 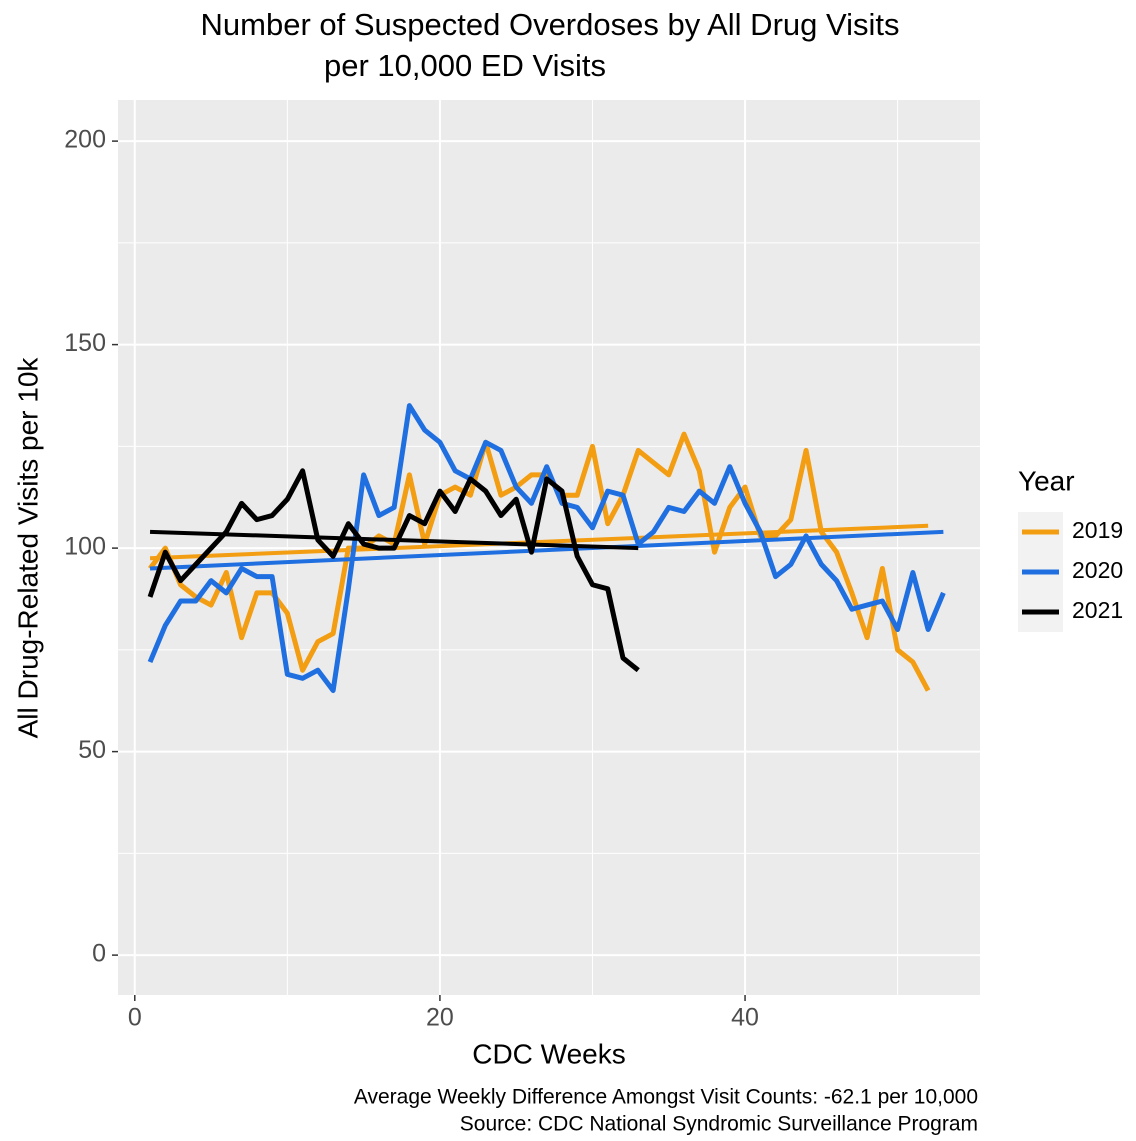 I want to click on y-tick-label: 100, so click(x=85, y=547).